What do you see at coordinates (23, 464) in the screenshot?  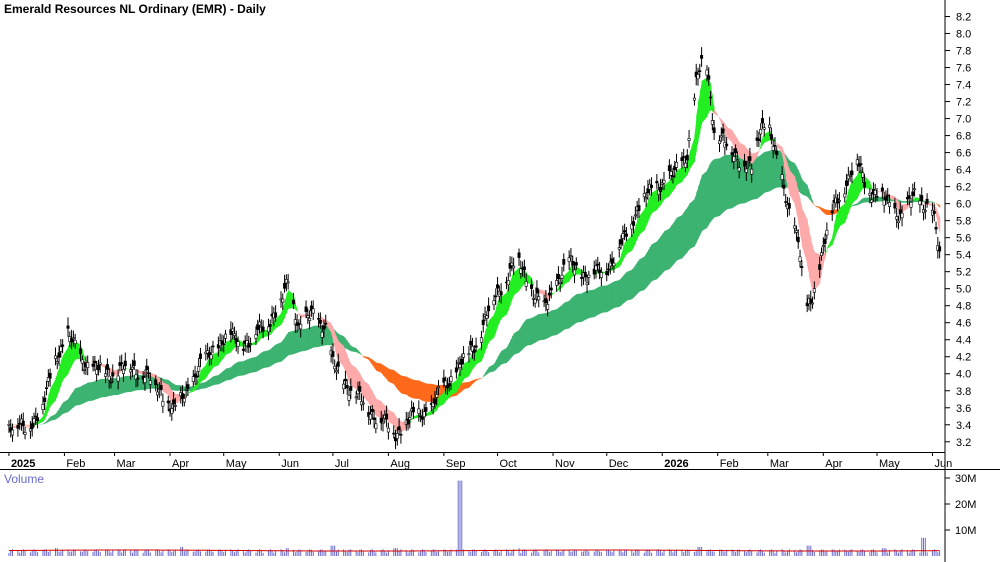 I see `month-label: 2025` at bounding box center [23, 464].